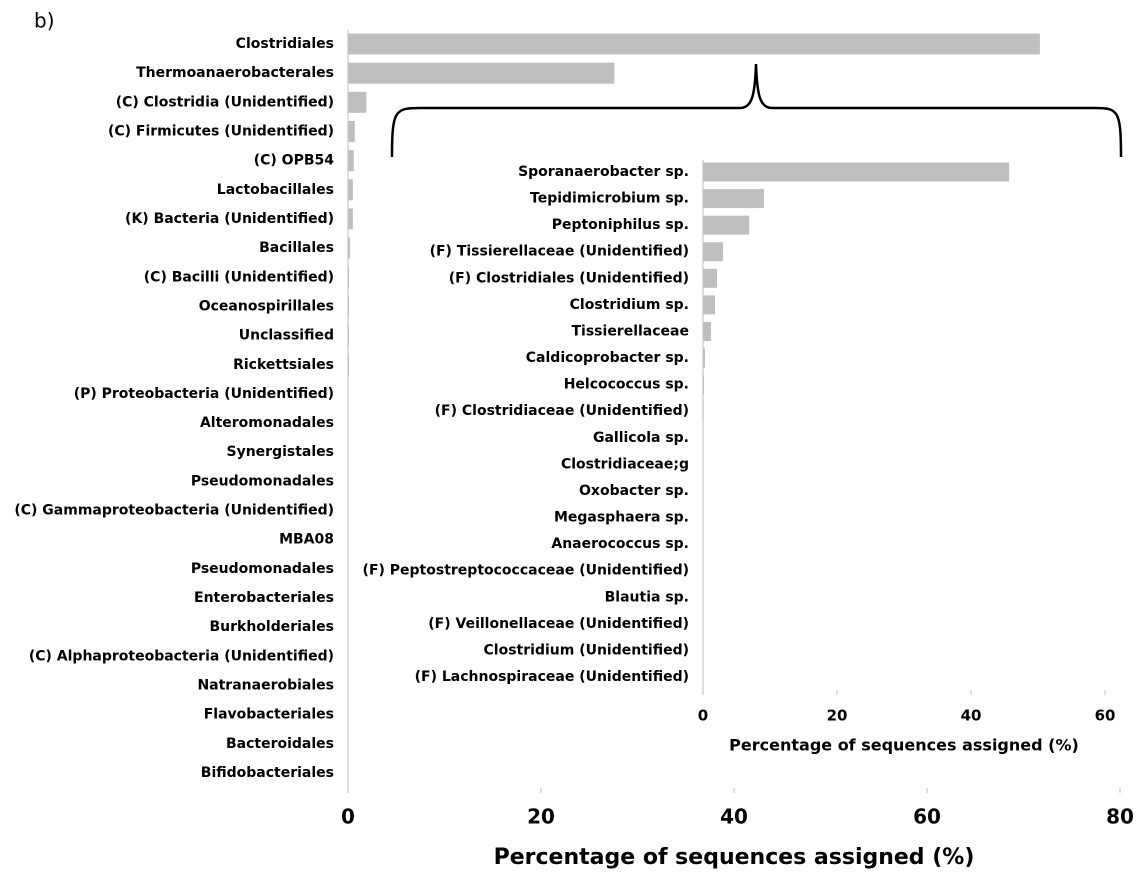 Image resolution: width=1138 pixels, height=873 pixels. What do you see at coordinates (267, 773) in the screenshot?
I see `category-label: Bifidobacteriales` at bounding box center [267, 773].